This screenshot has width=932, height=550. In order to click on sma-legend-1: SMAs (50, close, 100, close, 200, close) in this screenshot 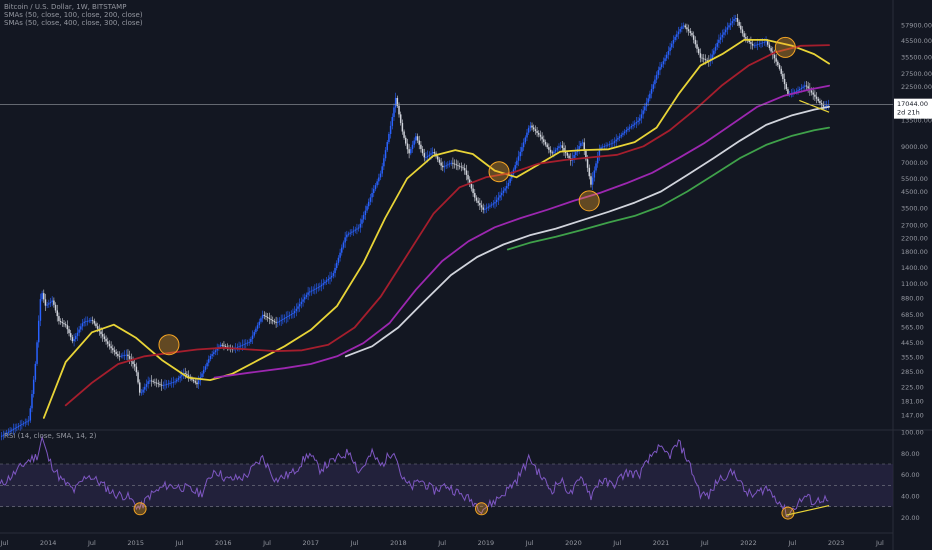, I will do `click(73, 15)`.